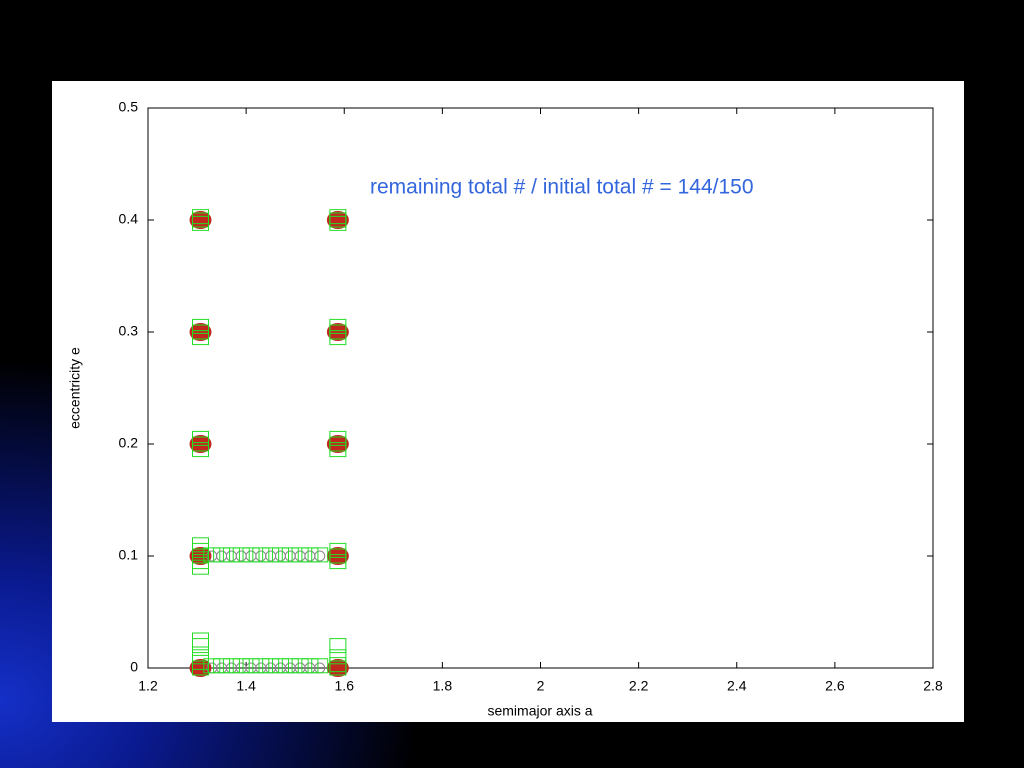 Image resolution: width=1024 pixels, height=768 pixels. Describe the element at coordinates (75, 388) in the screenshot. I see `y-axis-label: eccentricity e` at that location.